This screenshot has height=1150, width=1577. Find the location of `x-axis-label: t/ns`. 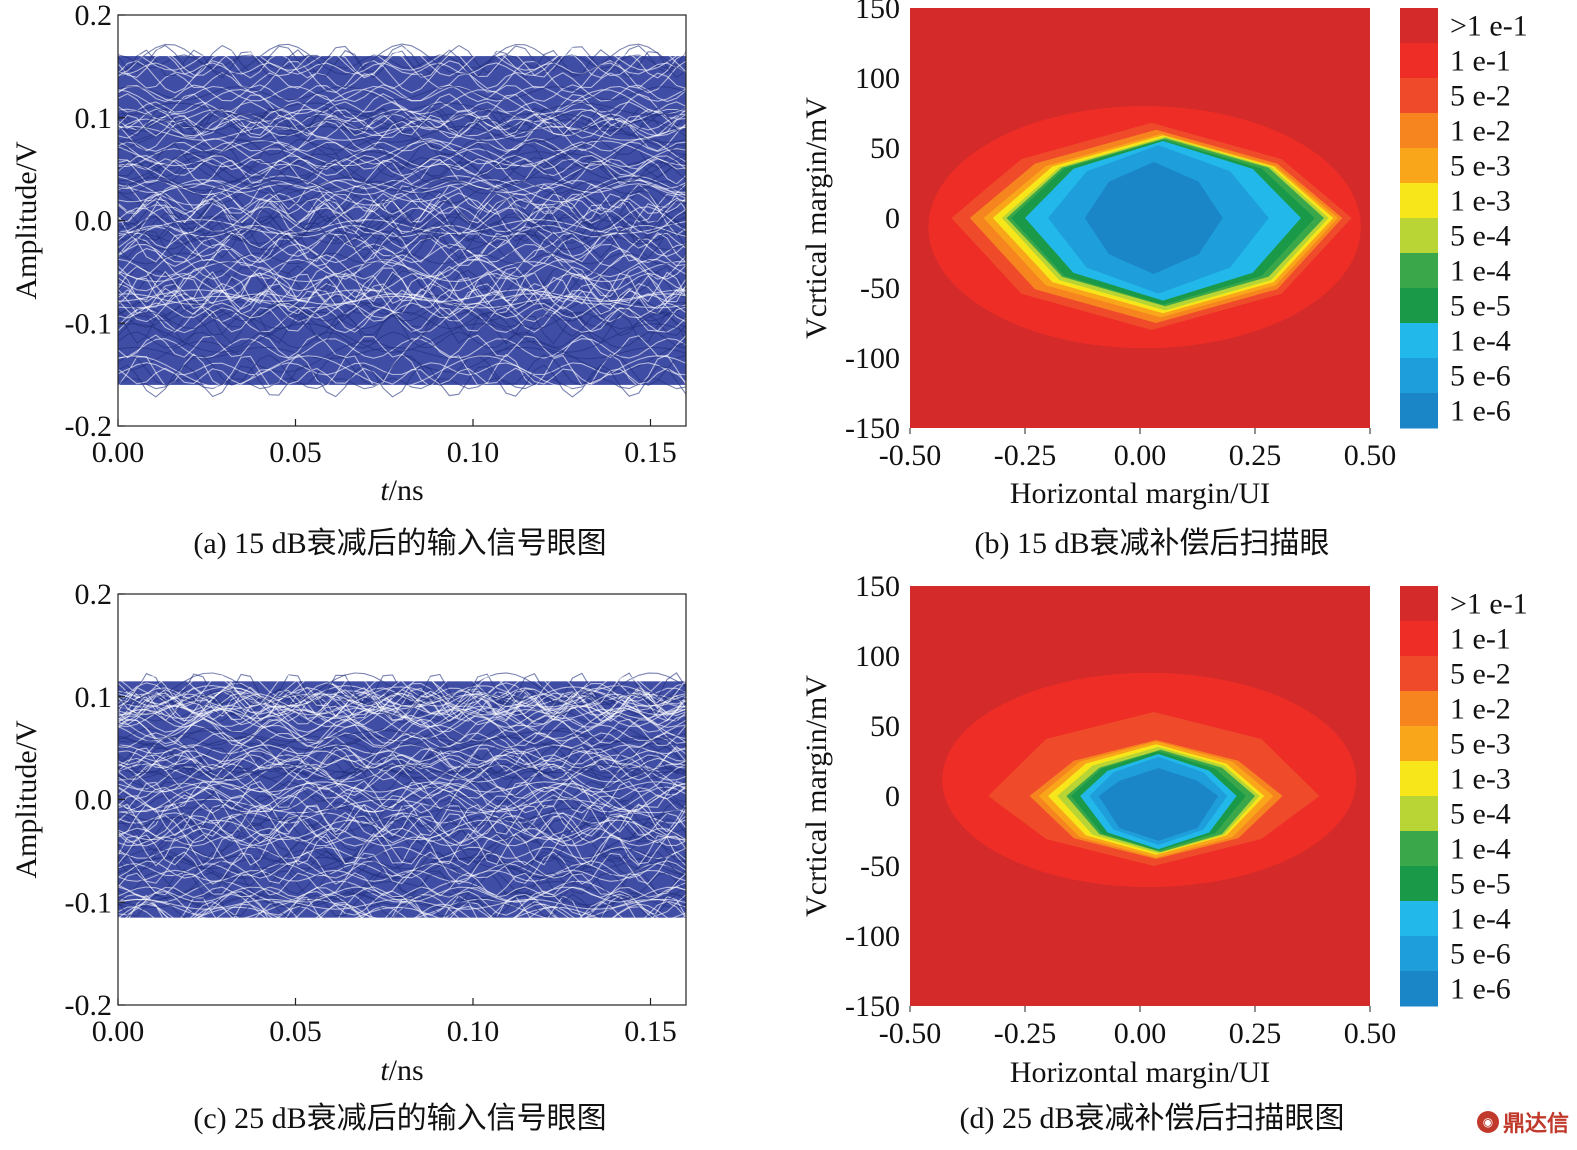

x-axis-label: t/ns is located at coordinates (401, 490).